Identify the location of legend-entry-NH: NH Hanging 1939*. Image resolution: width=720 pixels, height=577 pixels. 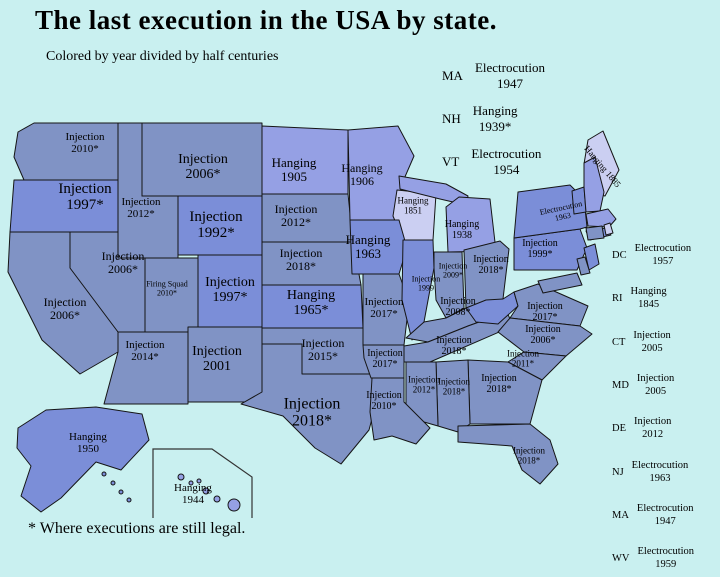
(480, 118).